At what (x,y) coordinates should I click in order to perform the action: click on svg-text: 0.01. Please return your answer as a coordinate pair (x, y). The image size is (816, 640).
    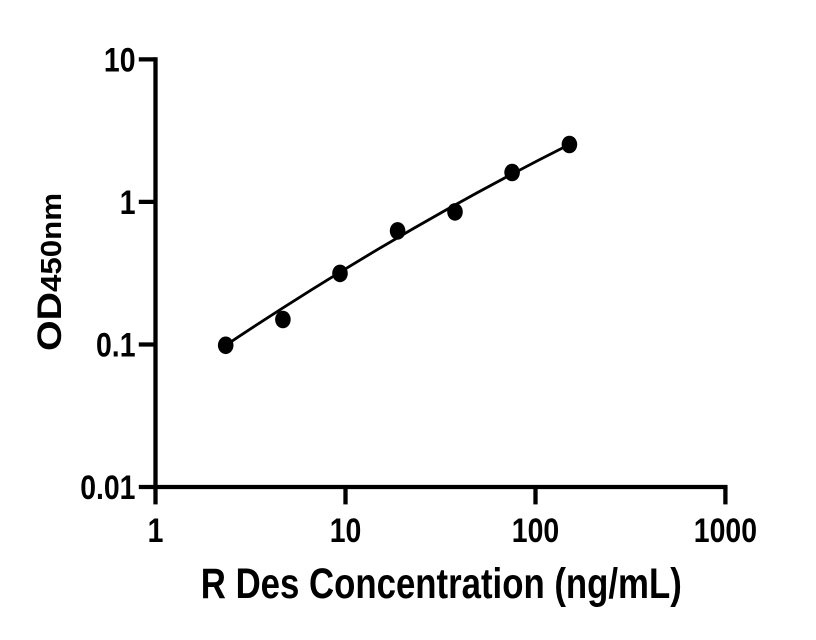
    Looking at the image, I should click on (107, 488).